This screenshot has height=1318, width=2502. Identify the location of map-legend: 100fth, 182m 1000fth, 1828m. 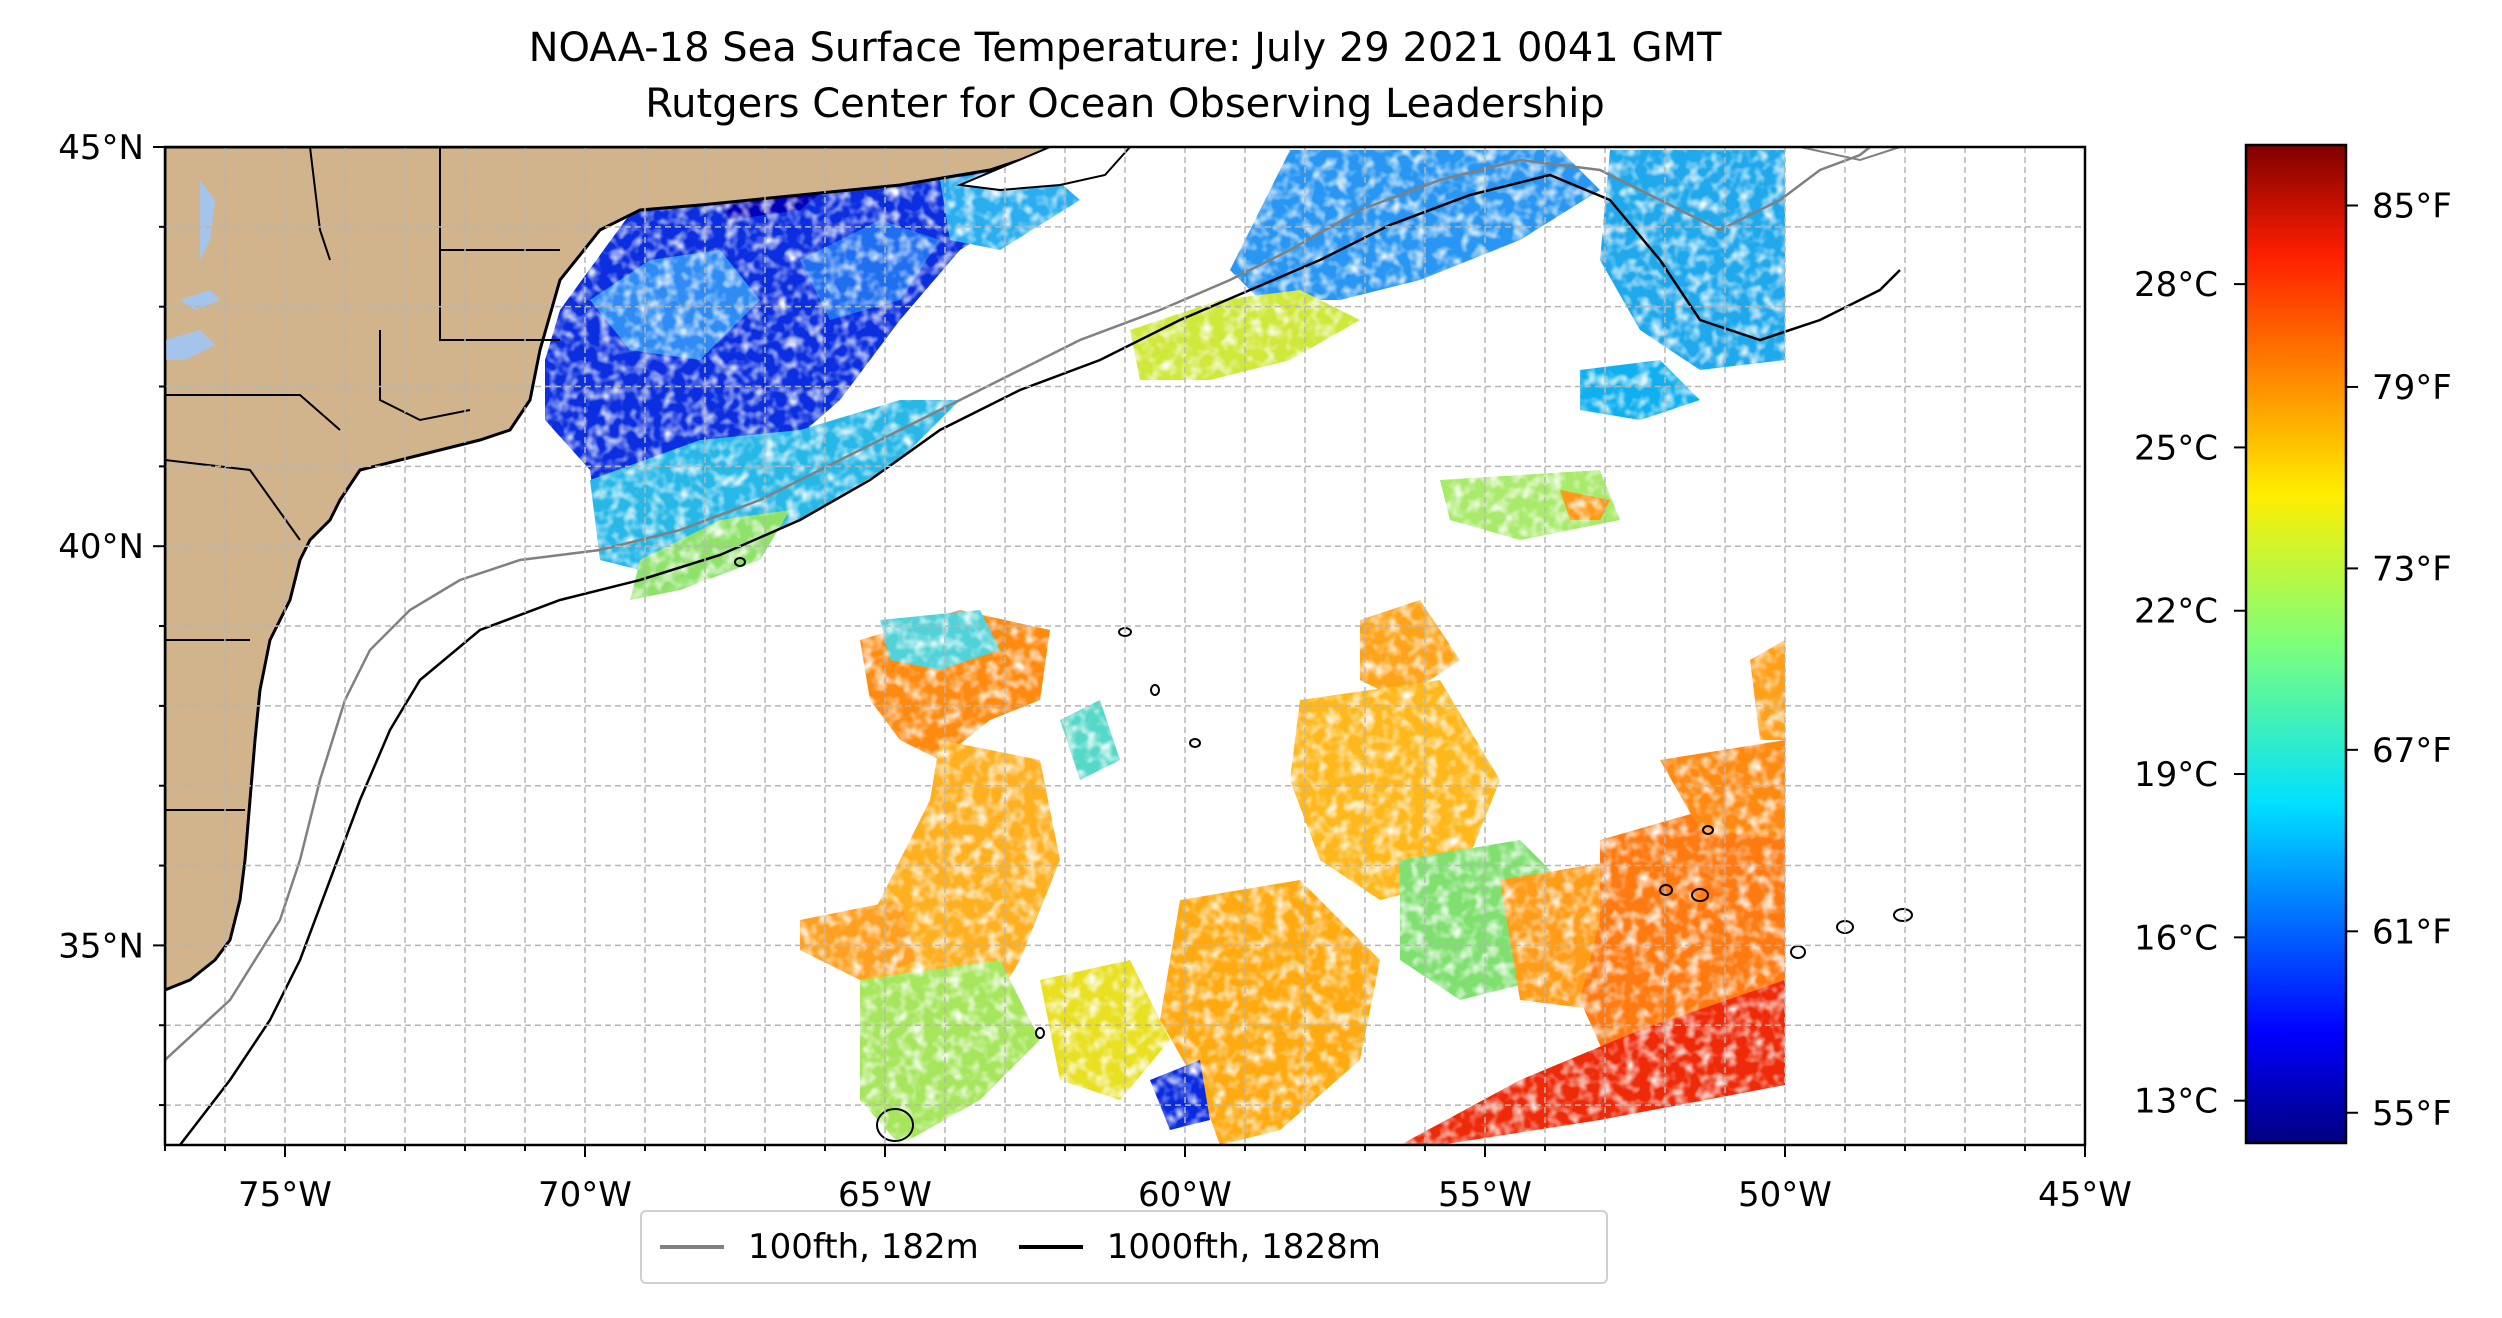
(1124, 1247).